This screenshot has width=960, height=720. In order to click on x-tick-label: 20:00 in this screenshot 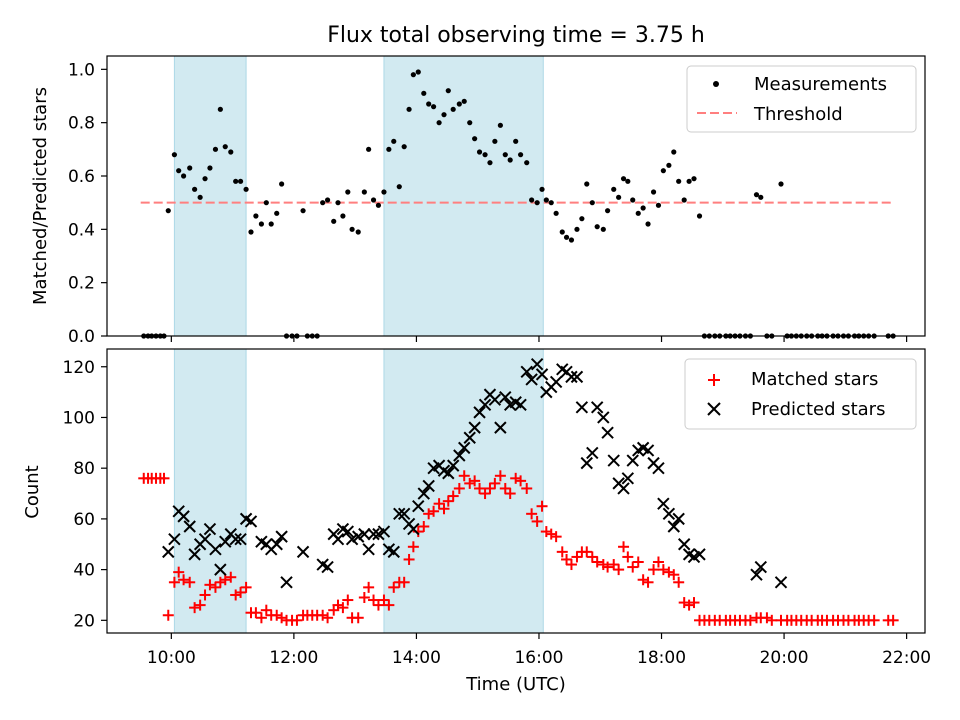, I will do `click(784, 658)`.